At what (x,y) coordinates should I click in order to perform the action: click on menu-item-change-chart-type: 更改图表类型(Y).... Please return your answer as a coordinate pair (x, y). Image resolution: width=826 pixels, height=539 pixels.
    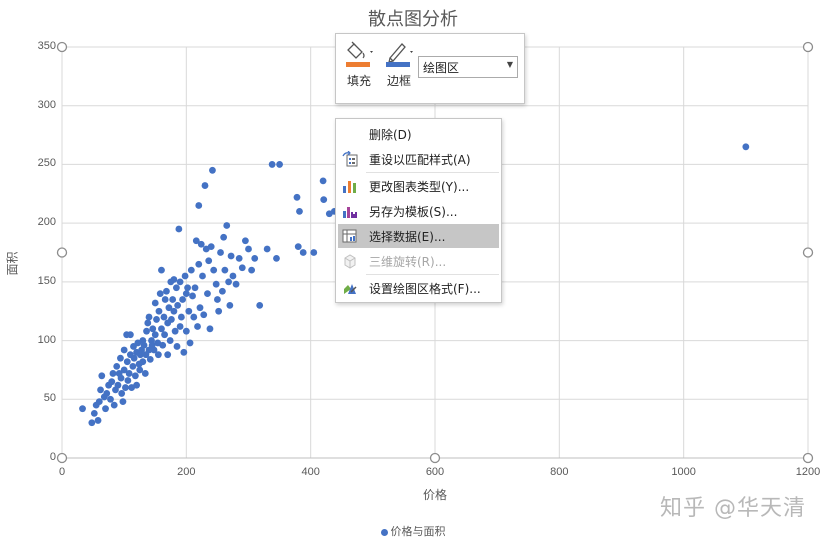
    Looking at the image, I should click on (418, 186).